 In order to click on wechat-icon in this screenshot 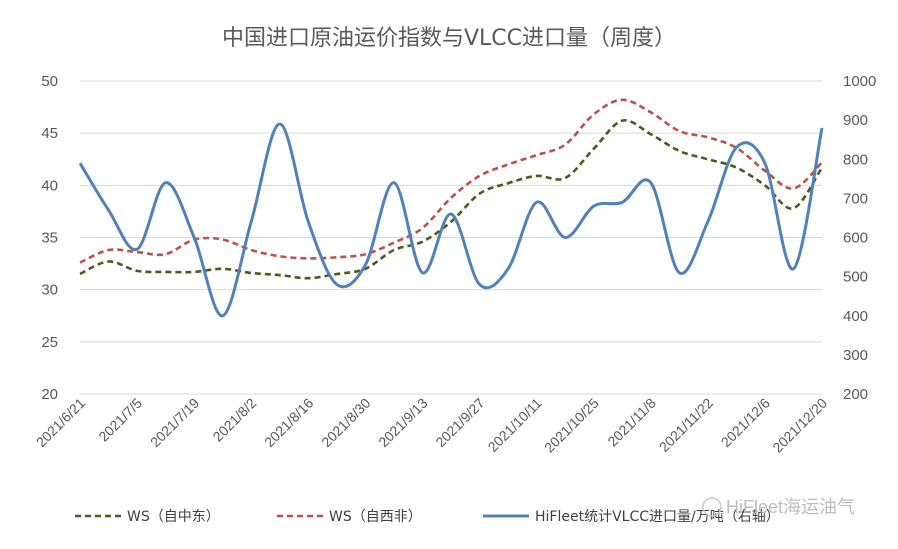, I will do `click(712, 507)`.